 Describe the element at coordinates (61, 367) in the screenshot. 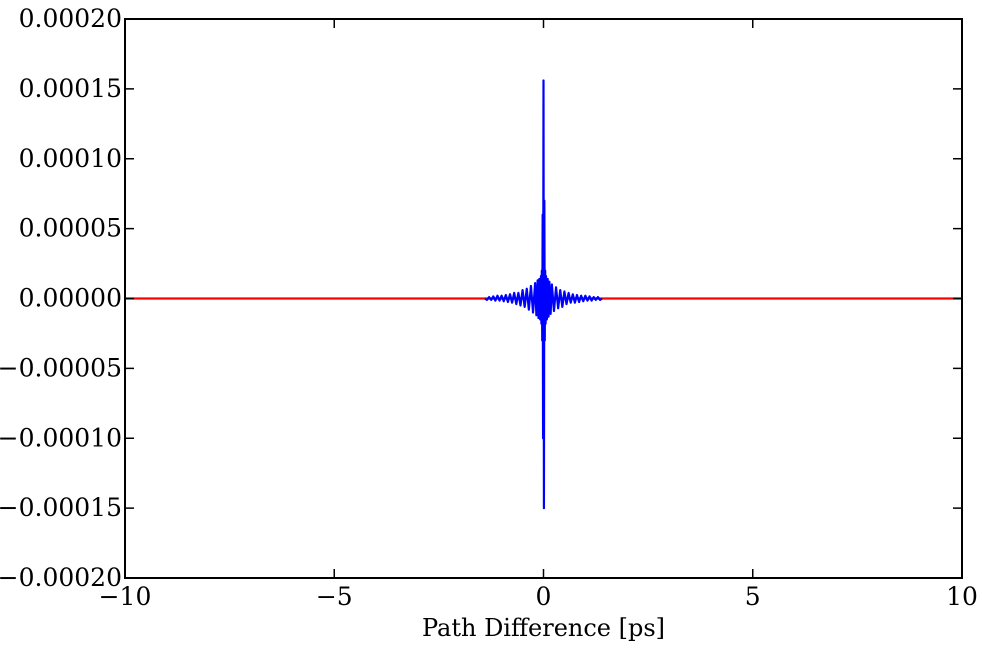

I see `y-tick-label: −0.00005` at that location.